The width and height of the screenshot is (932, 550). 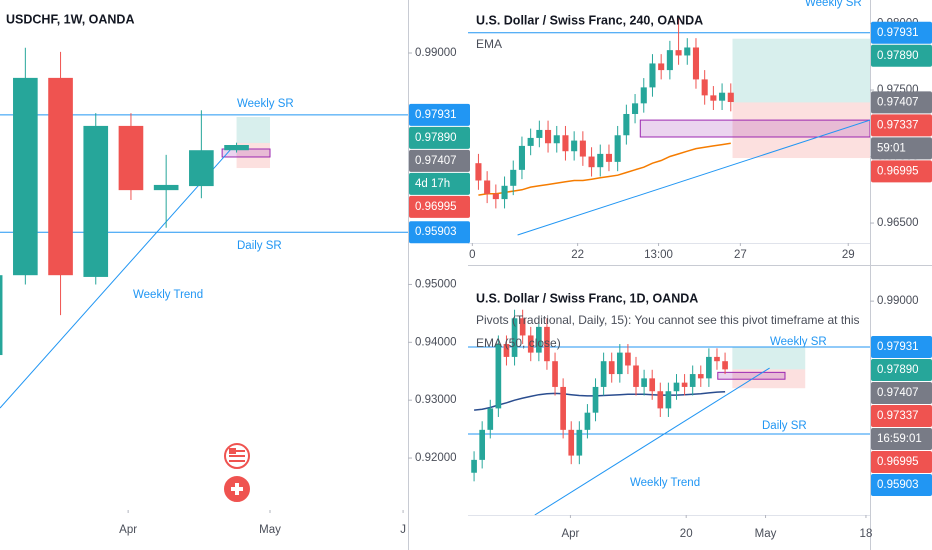 What do you see at coordinates (658, 255) in the screenshot?
I see `x-tick-label: 13:00` at bounding box center [658, 255].